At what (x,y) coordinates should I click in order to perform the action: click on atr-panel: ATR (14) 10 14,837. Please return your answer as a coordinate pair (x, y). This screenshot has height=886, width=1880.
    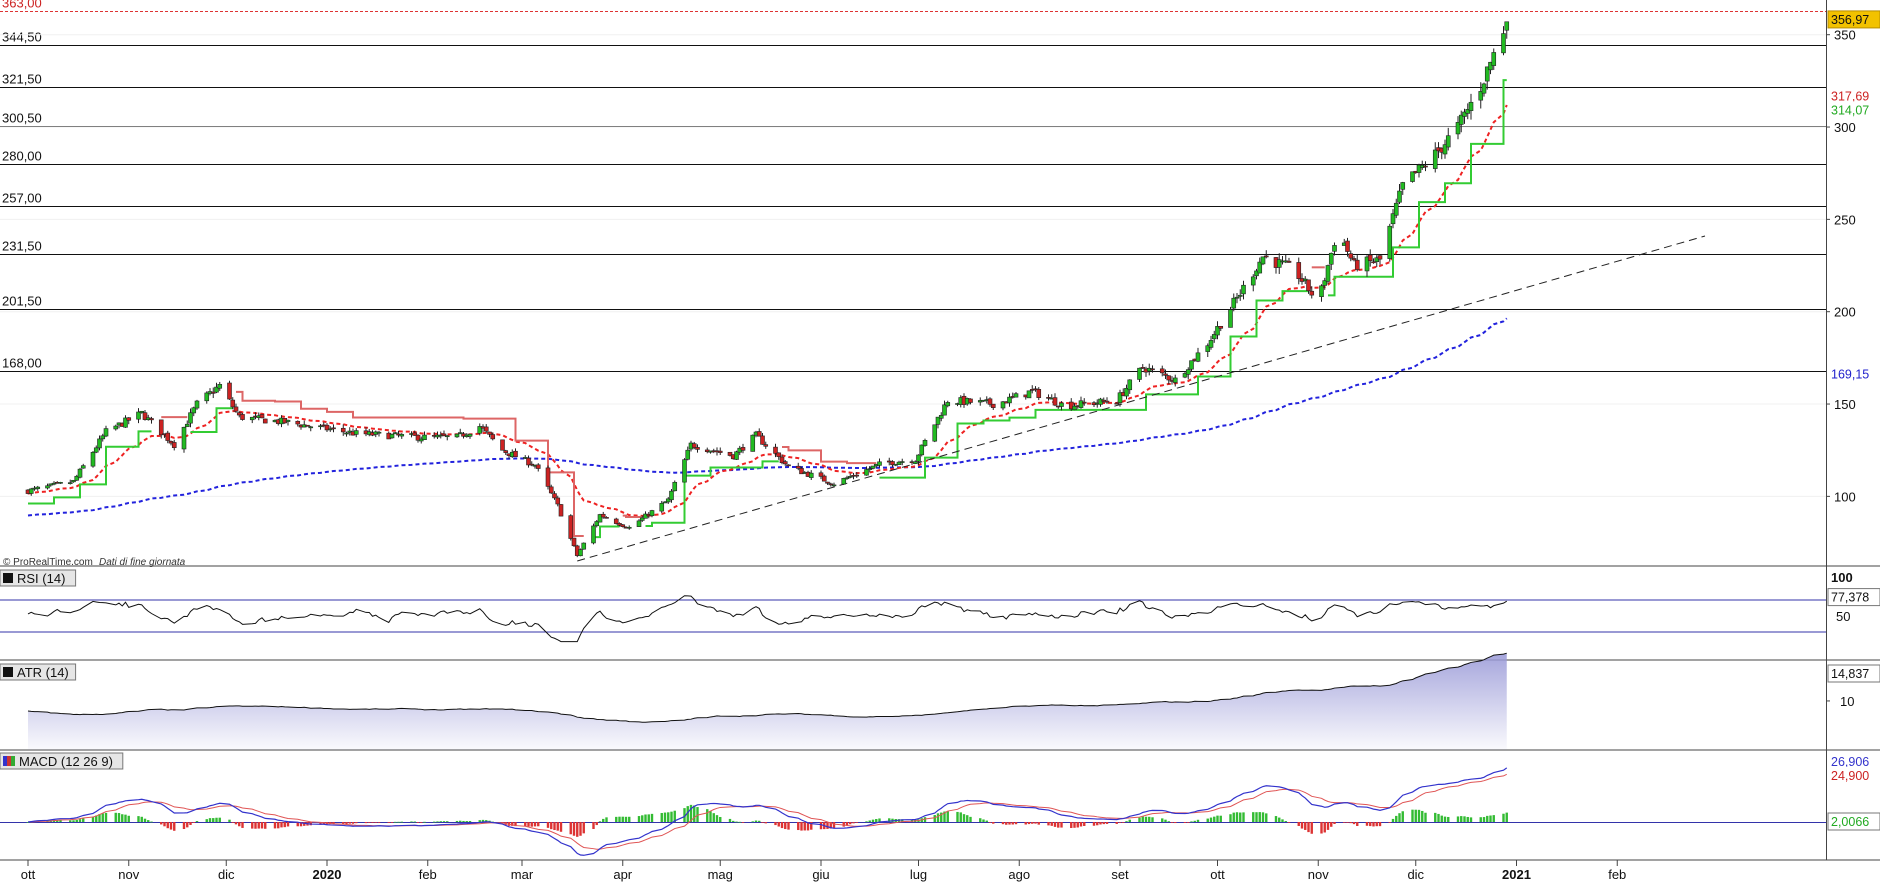
    Looking at the image, I should click on (940, 701).